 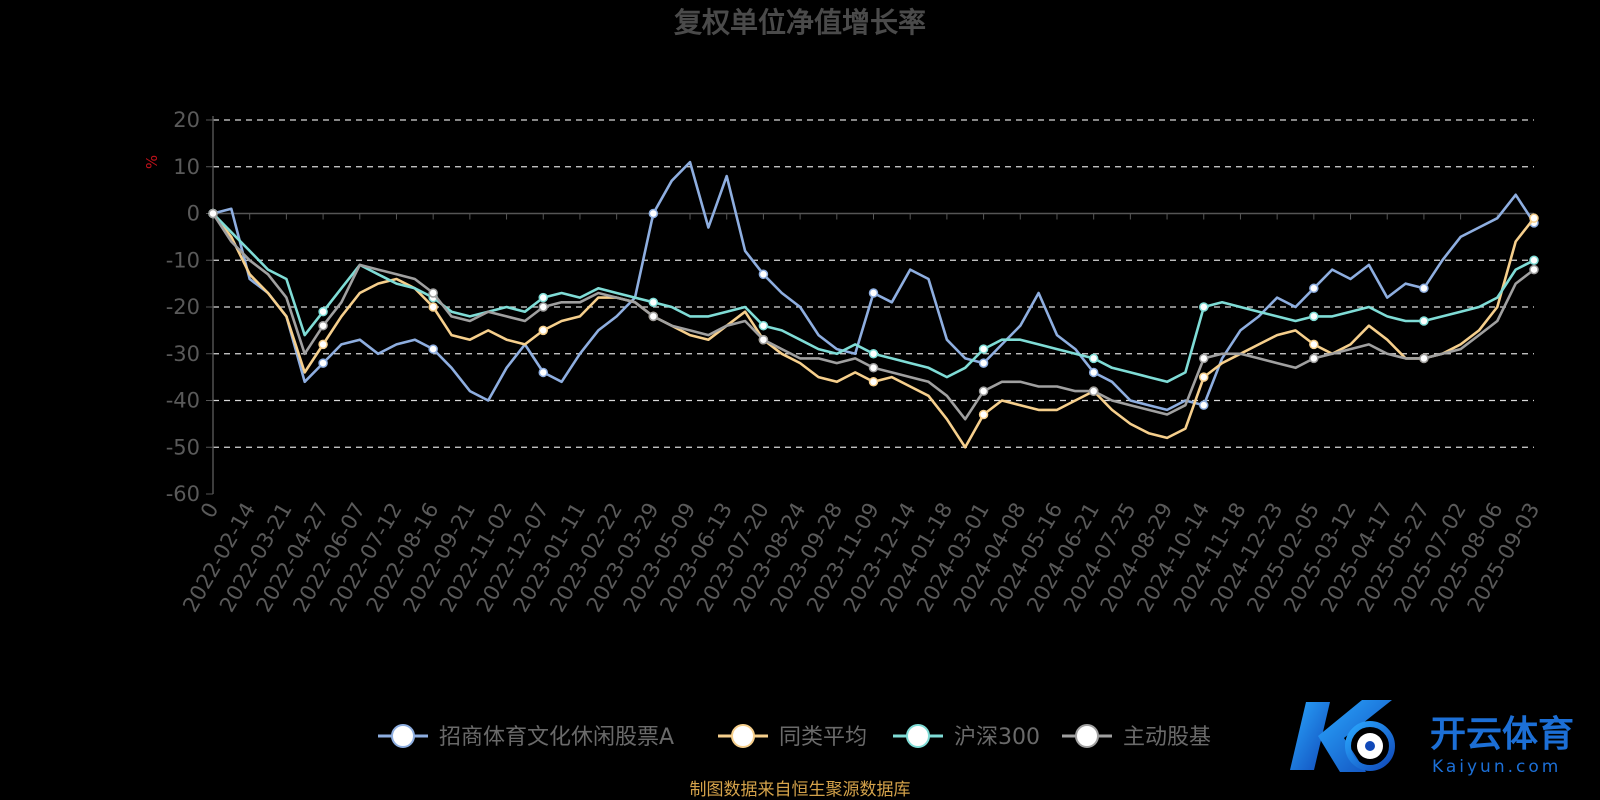 I want to click on logo-en-text: Kaiyun.com, so click(x=1496, y=767).